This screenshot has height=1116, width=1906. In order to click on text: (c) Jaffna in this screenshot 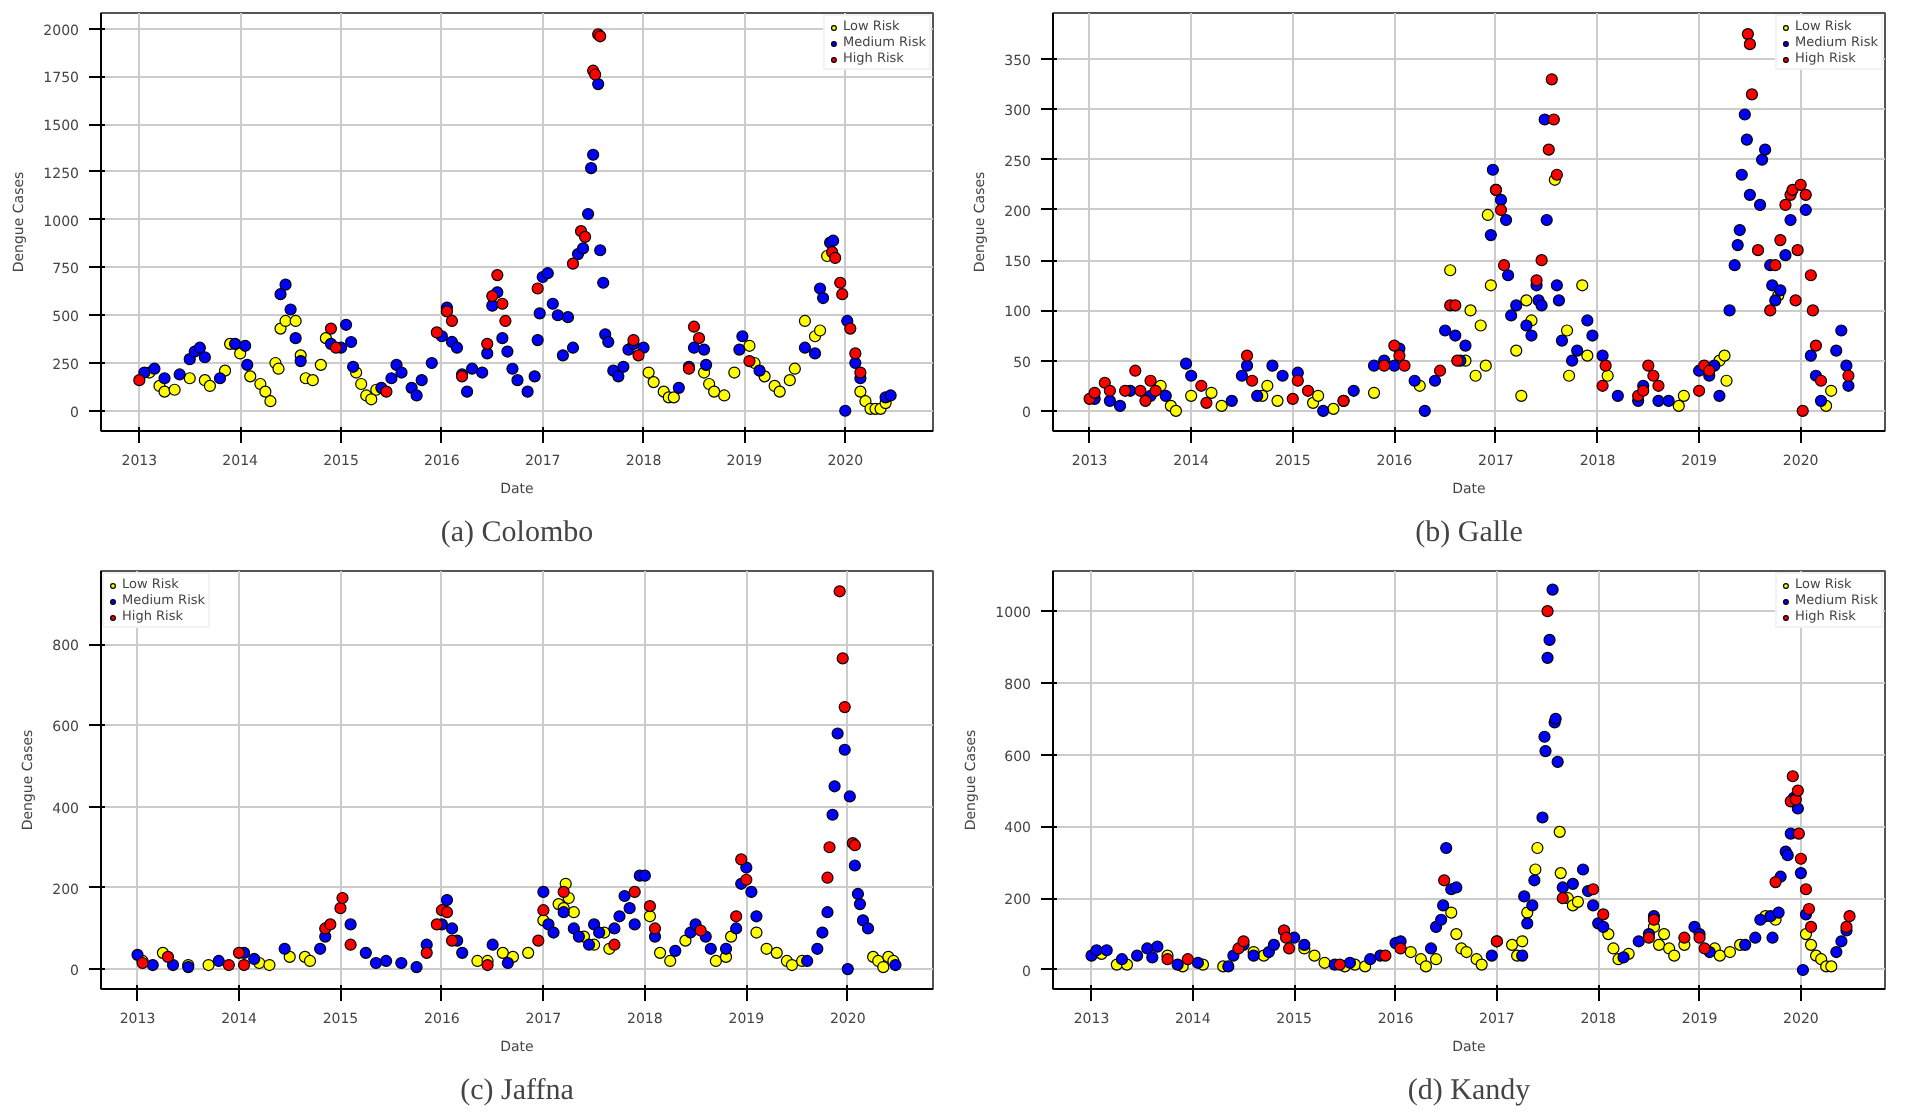, I will do `click(517, 1091)`.